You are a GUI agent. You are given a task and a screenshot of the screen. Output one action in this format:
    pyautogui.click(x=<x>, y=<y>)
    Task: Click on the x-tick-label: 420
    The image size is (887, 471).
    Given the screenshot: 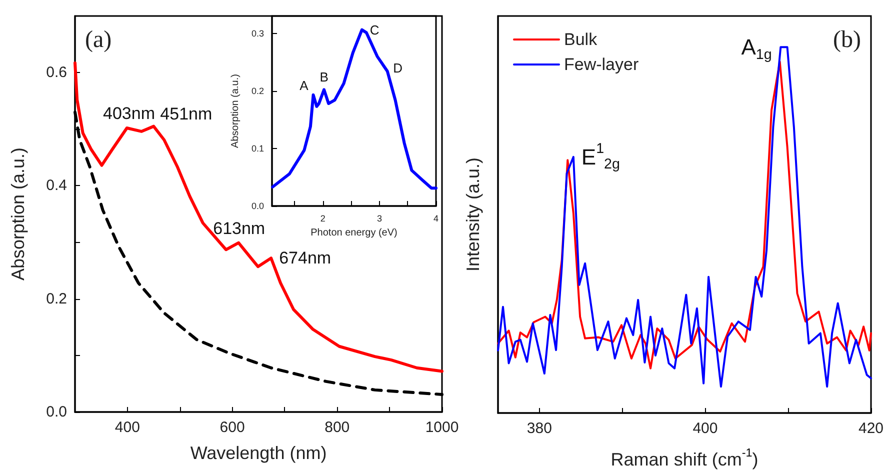 What is the action you would take?
    pyautogui.click(x=871, y=428)
    